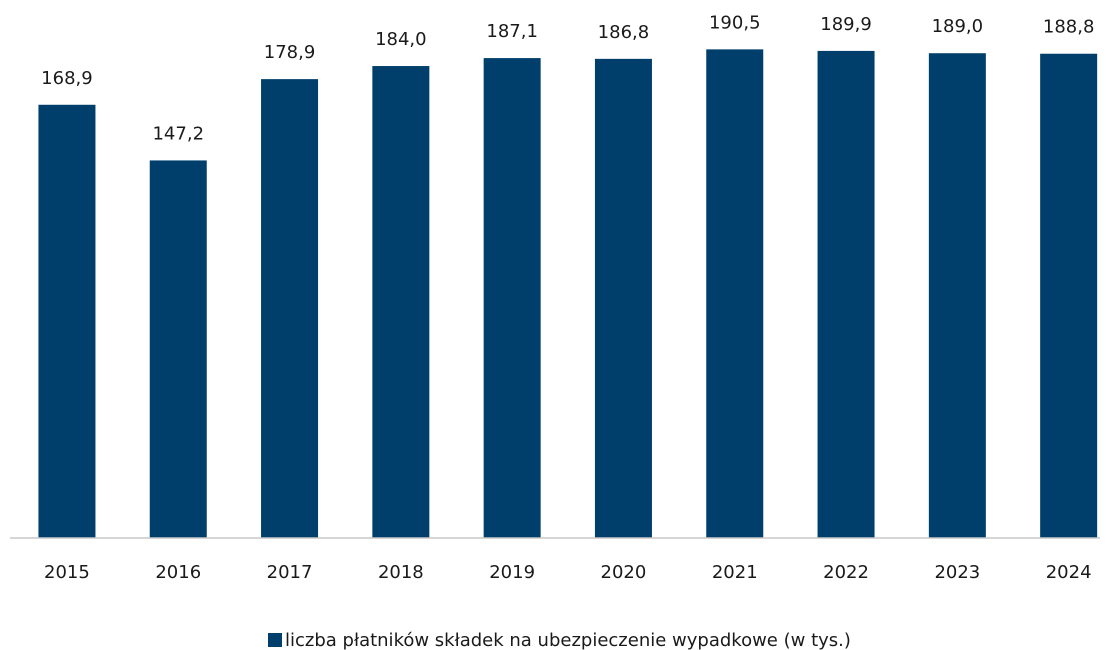 The height and width of the screenshot is (650, 1113). Describe the element at coordinates (957, 572) in the screenshot. I see `x-tick-label: 2023` at that location.